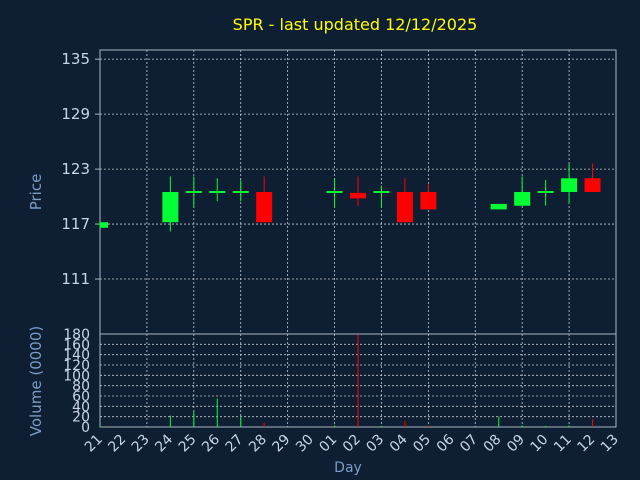 The image size is (640, 480). What do you see at coordinates (610, 444) in the screenshot?
I see `x-tick-label: 13` at bounding box center [610, 444].